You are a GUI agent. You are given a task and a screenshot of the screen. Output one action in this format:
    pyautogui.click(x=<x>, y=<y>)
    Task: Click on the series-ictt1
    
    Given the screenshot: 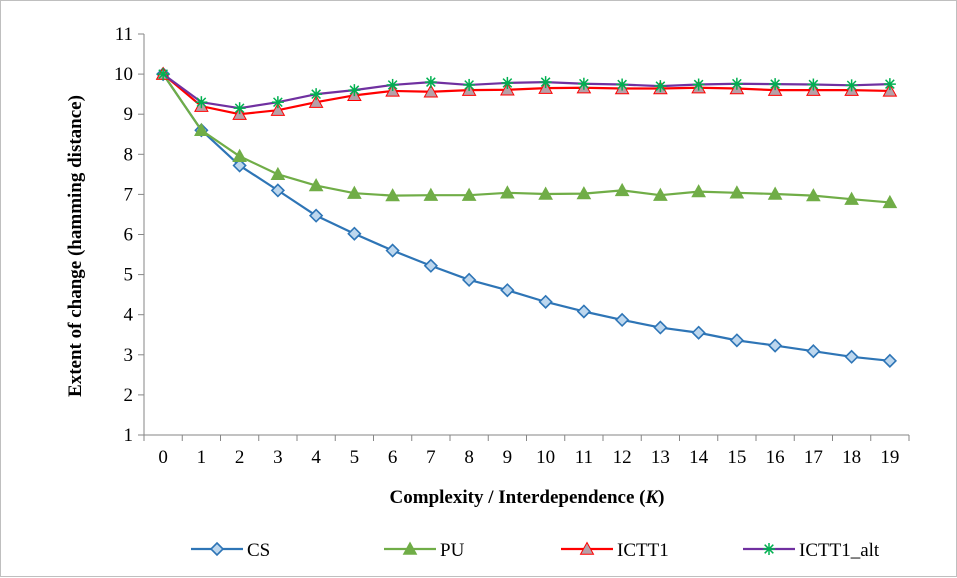 What is the action you would take?
    pyautogui.click(x=526, y=93)
    